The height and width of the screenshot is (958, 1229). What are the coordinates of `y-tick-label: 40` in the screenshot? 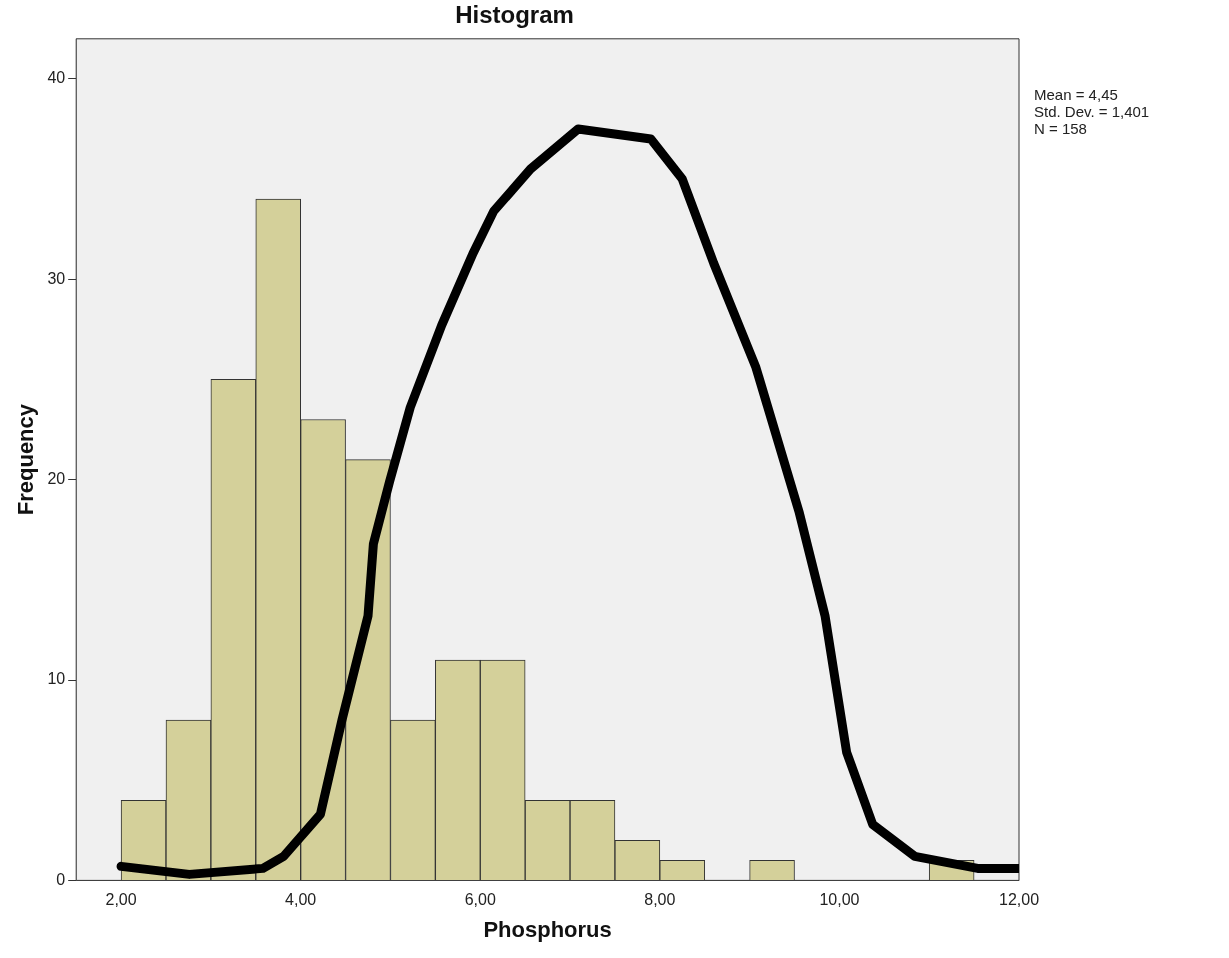 It's located at (56, 78).